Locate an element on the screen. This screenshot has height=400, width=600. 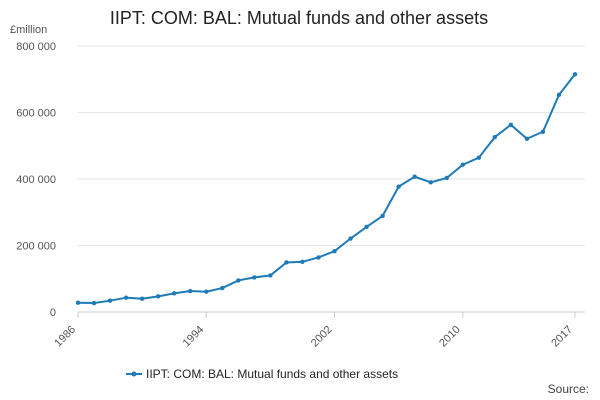
y-tick-label: 0 is located at coordinates (53, 313).